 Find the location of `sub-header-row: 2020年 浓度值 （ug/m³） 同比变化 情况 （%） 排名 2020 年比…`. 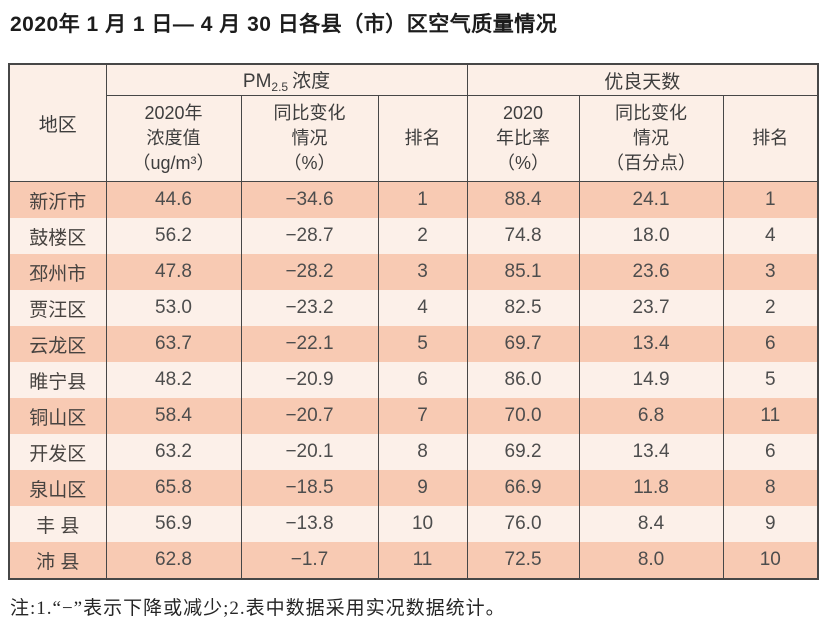

sub-header-row: 2020年 浓度值 （ug/m³） 同比变化 情况 （%） 排名 2020 年比… is located at coordinates (414, 138).